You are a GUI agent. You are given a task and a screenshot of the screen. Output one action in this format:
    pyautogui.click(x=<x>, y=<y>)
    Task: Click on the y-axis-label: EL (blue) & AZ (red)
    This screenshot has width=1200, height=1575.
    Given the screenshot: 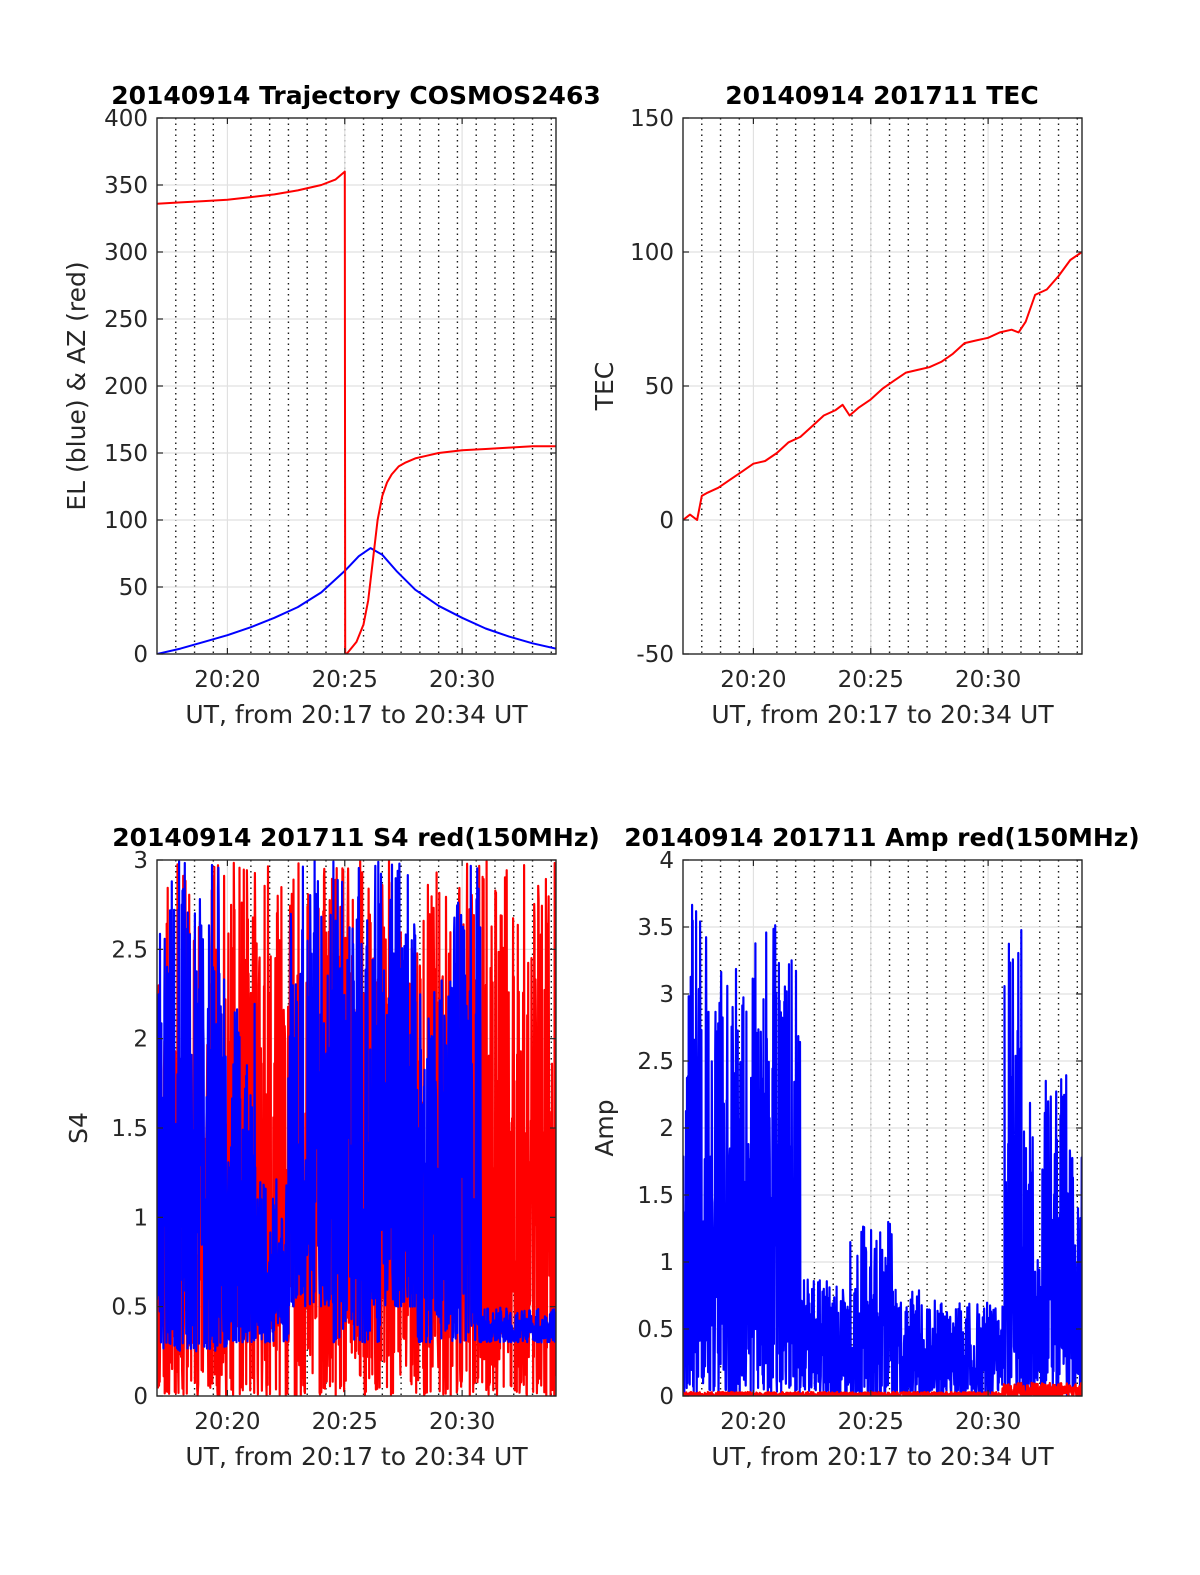 What is the action you would take?
    pyautogui.click(x=76, y=385)
    